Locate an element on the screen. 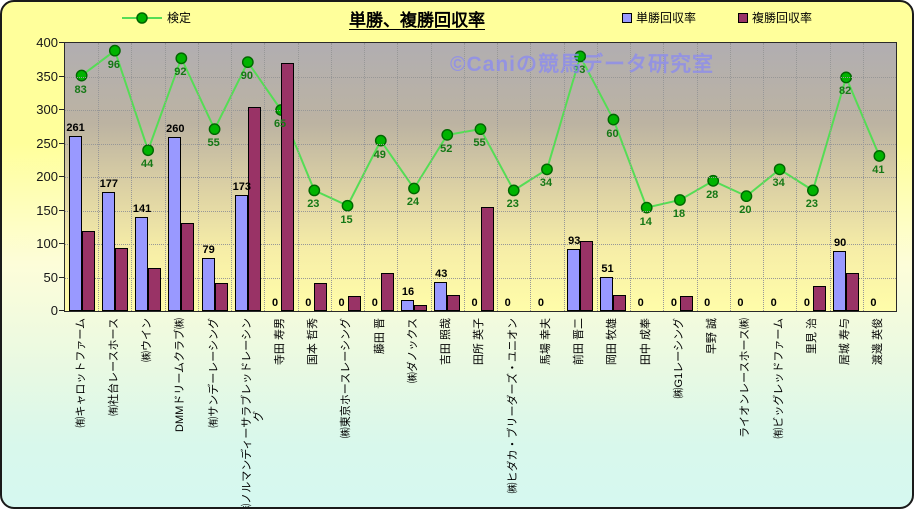  win-bar-value: 141 is located at coordinates (142, 208).